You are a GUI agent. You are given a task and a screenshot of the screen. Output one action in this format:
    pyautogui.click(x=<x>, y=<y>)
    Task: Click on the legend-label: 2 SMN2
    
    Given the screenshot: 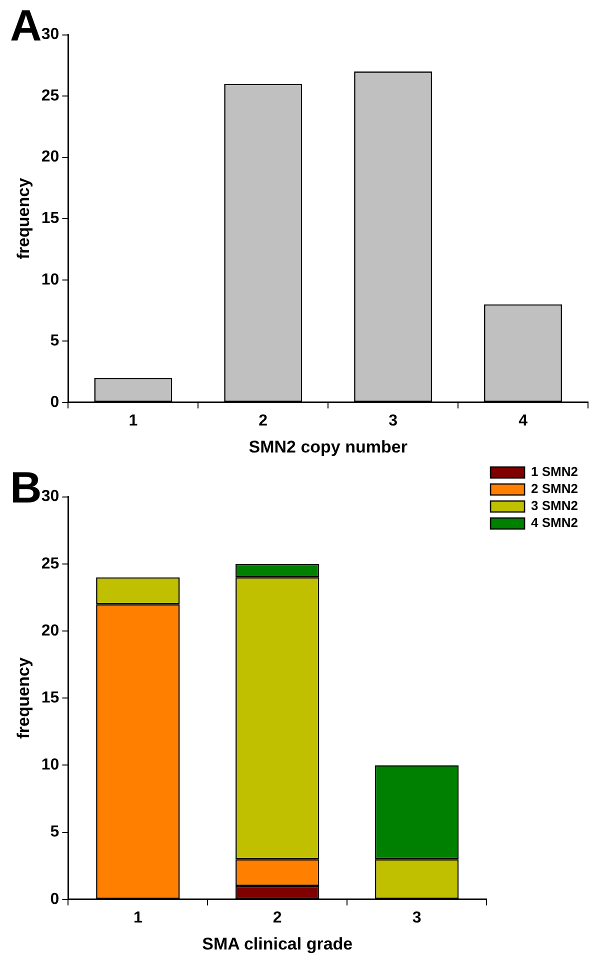 What is the action you would take?
    pyautogui.click(x=554, y=488)
    